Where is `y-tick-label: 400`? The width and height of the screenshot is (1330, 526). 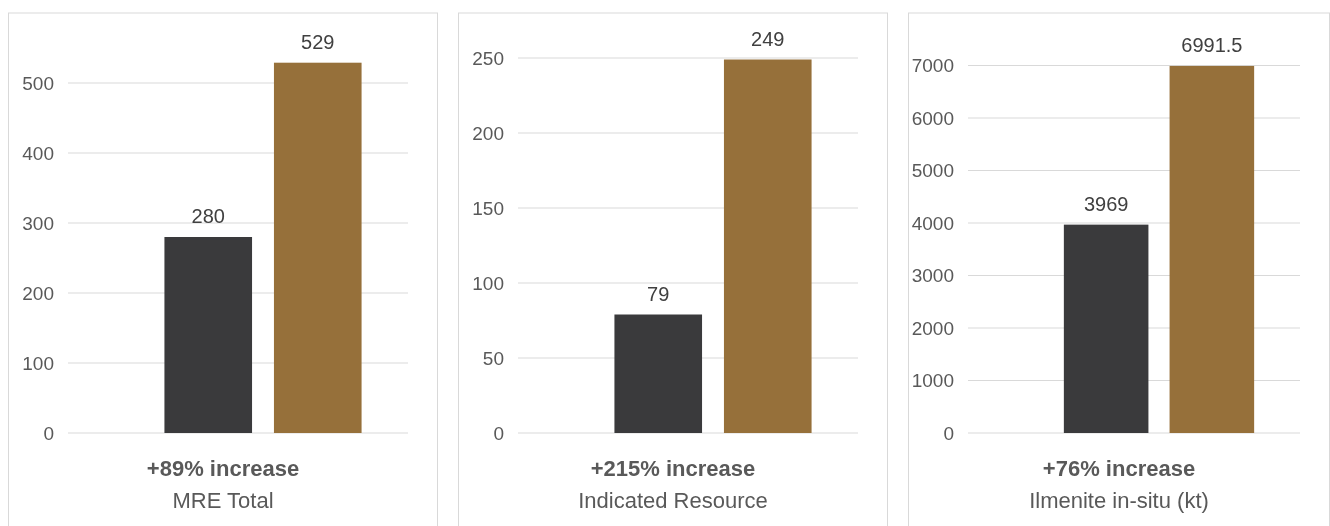
y-tick-label: 400 is located at coordinates (38, 153).